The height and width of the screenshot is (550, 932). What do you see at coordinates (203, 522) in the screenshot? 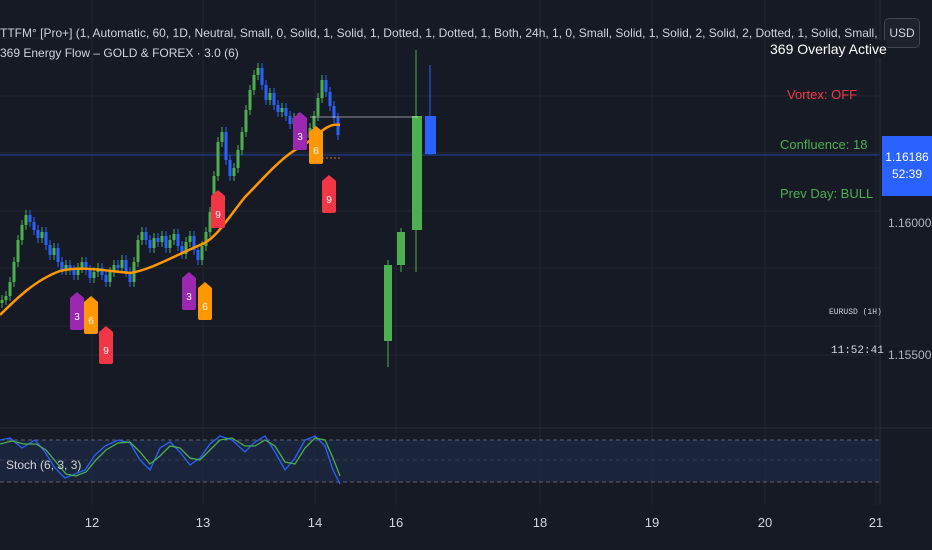
I see `x-axis-label: 13` at bounding box center [203, 522].